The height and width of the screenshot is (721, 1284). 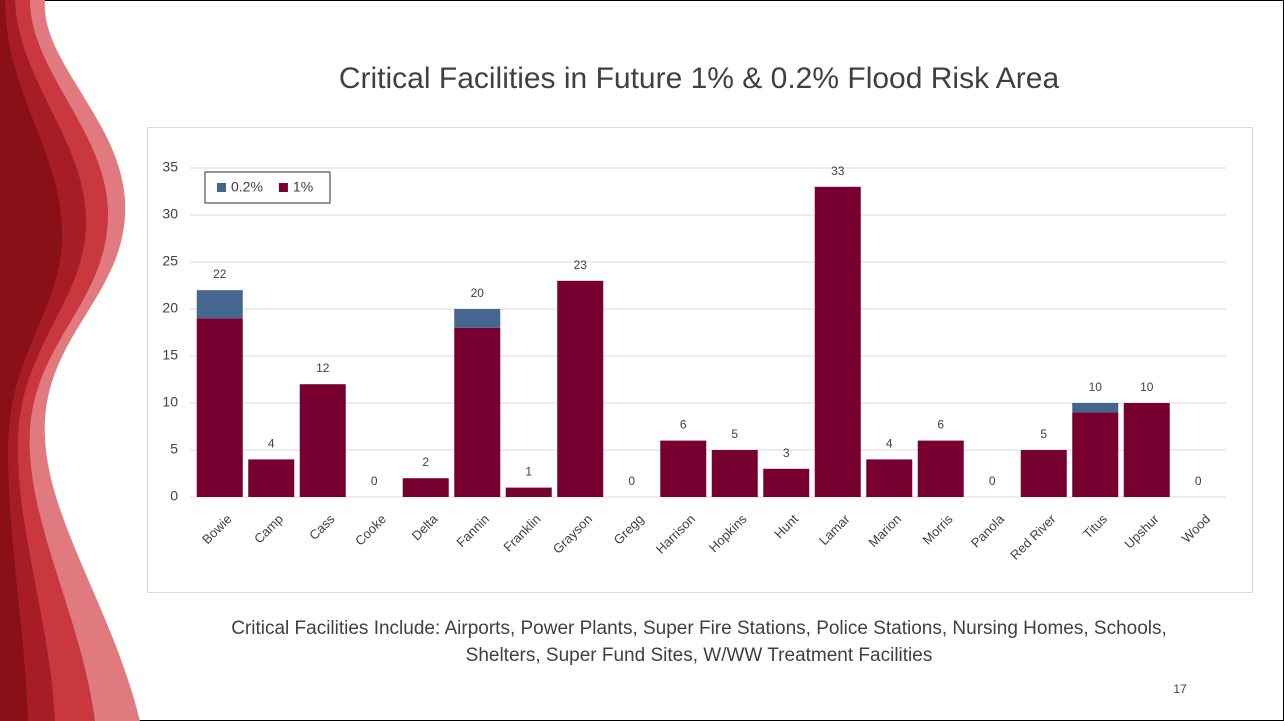 What do you see at coordinates (170, 355) in the screenshot?
I see `y-tick-label: 15` at bounding box center [170, 355].